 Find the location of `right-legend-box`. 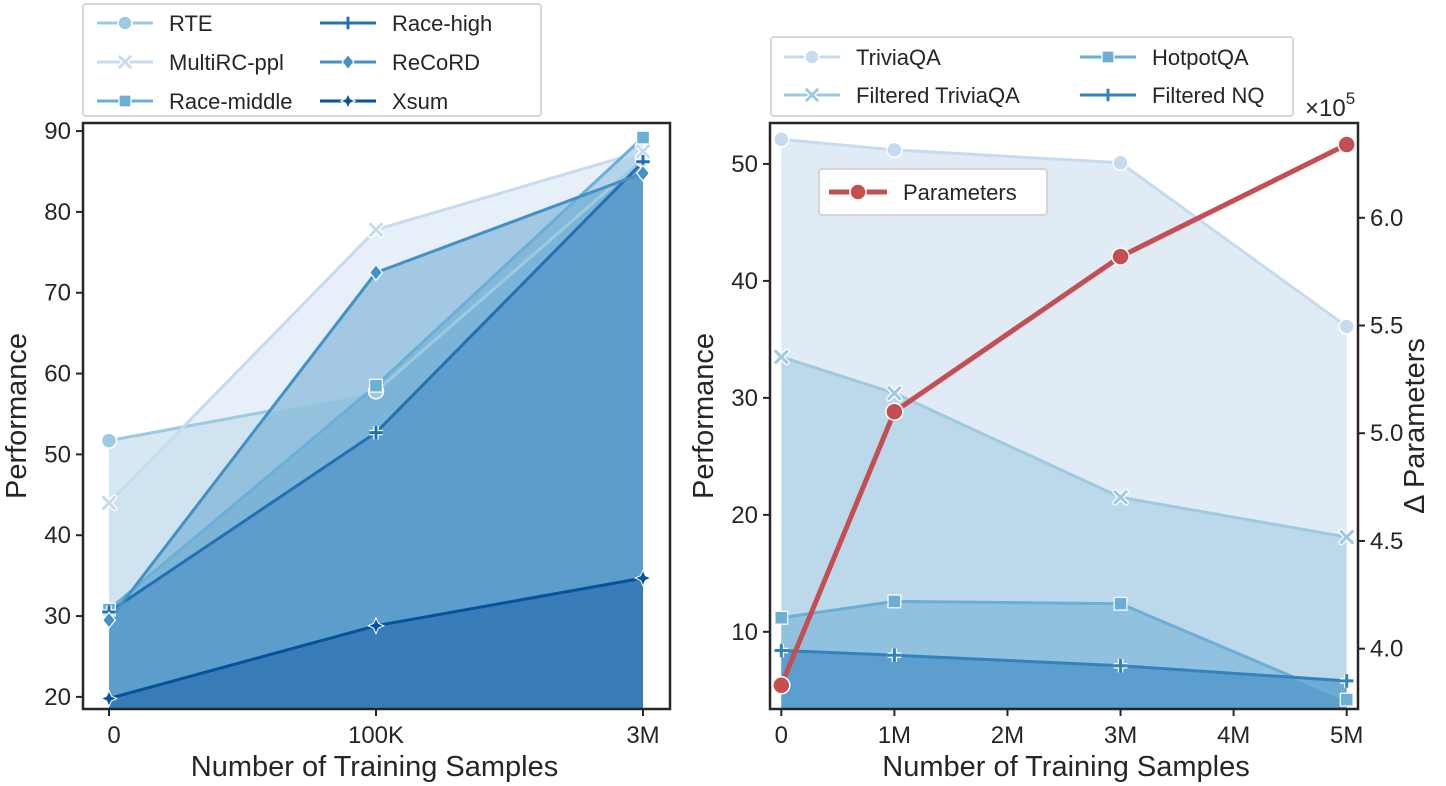

right-legend-box is located at coordinates (1032, 76).